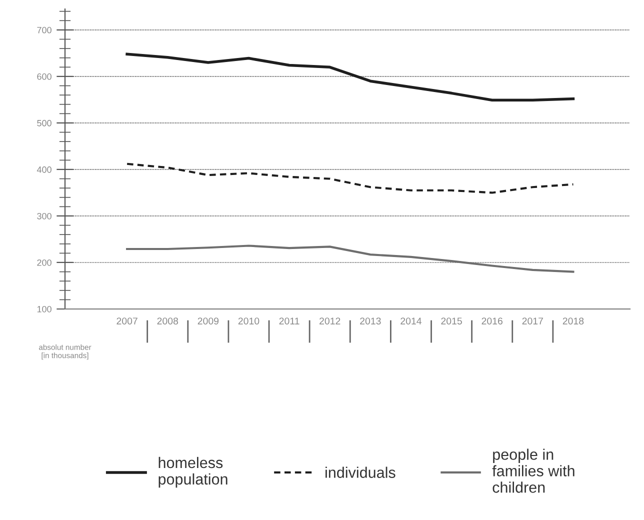 This screenshot has height=520, width=644. I want to click on x-tick-label: 2009, so click(208, 321).